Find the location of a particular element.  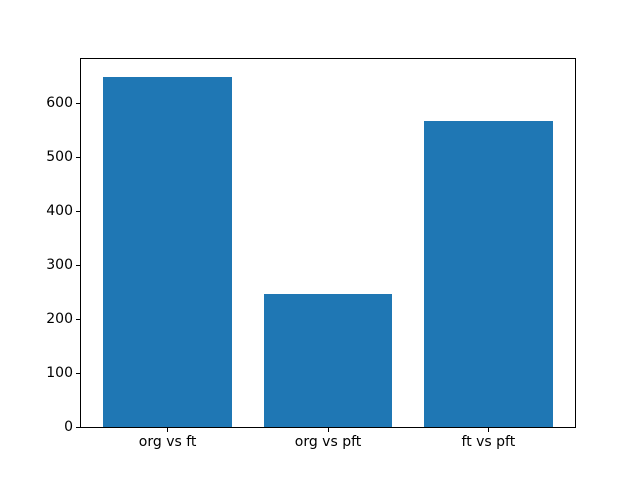

x-tick-label: ft vs pft is located at coordinates (488, 442).